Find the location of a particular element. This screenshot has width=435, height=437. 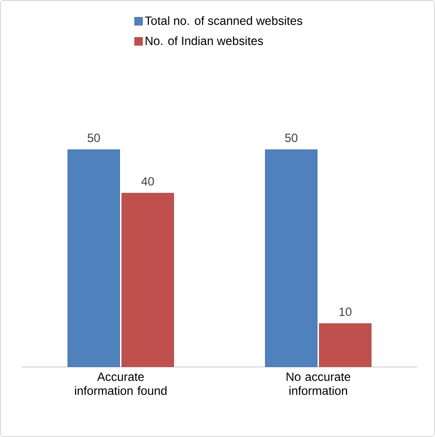

legend-label: Total no. of scanned websites is located at coordinates (223, 20).